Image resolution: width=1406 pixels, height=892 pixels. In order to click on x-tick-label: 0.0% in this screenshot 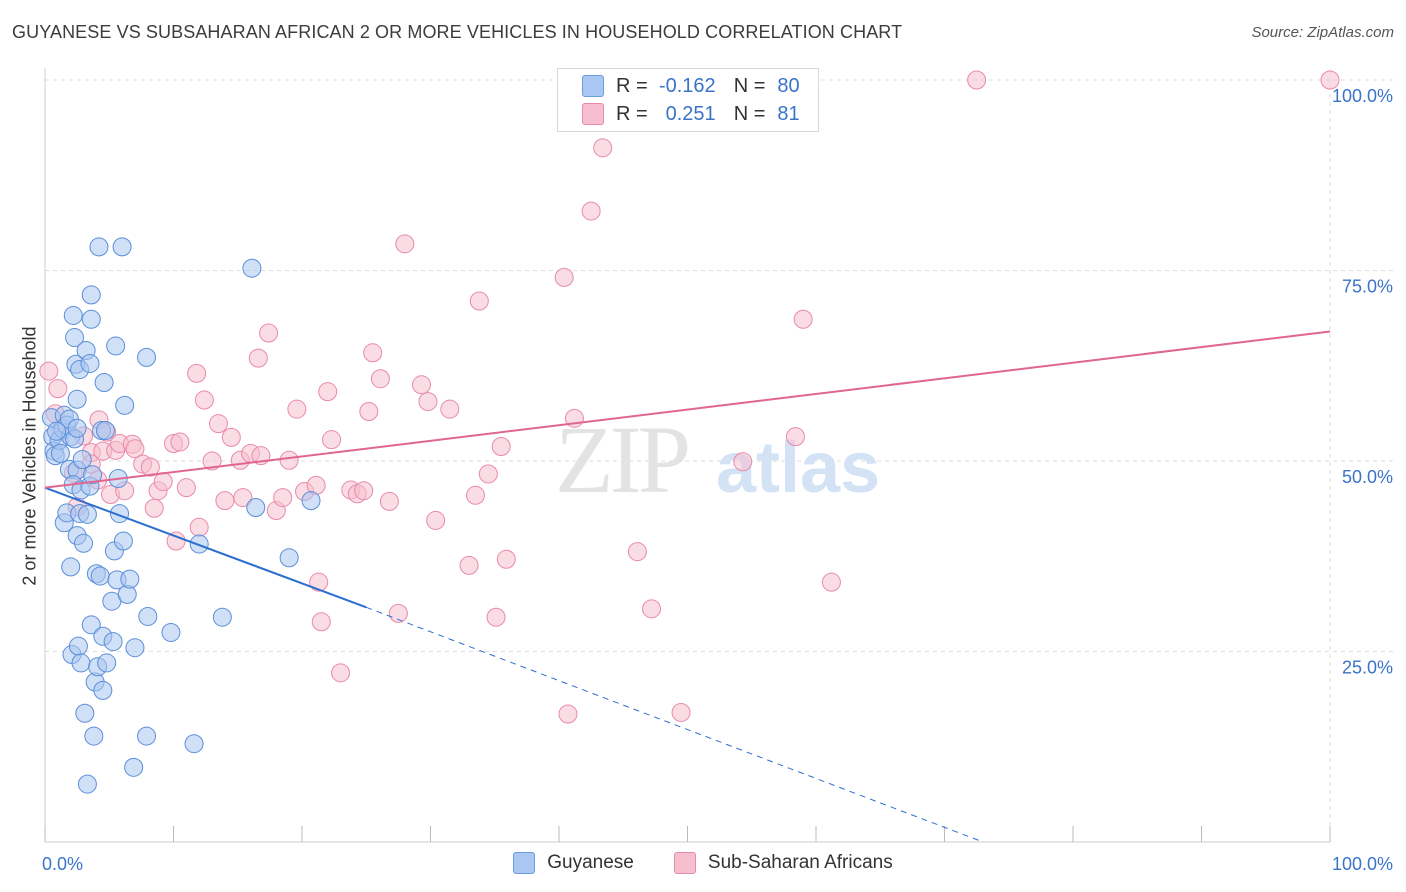, I will do `click(62, 864)`.